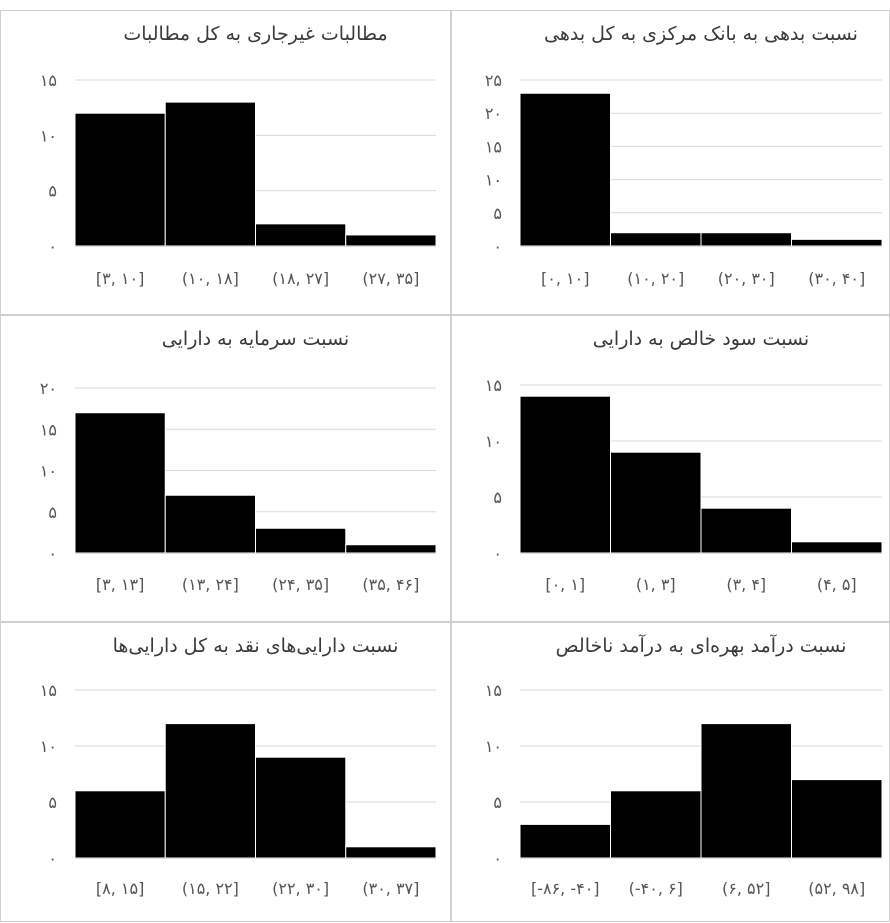 Image resolution: width=890 pixels, height=923 pixels. Describe the element at coordinates (390, 584) in the screenshot. I see `x-tick-label: (۳۵, ۴۶]` at that location.